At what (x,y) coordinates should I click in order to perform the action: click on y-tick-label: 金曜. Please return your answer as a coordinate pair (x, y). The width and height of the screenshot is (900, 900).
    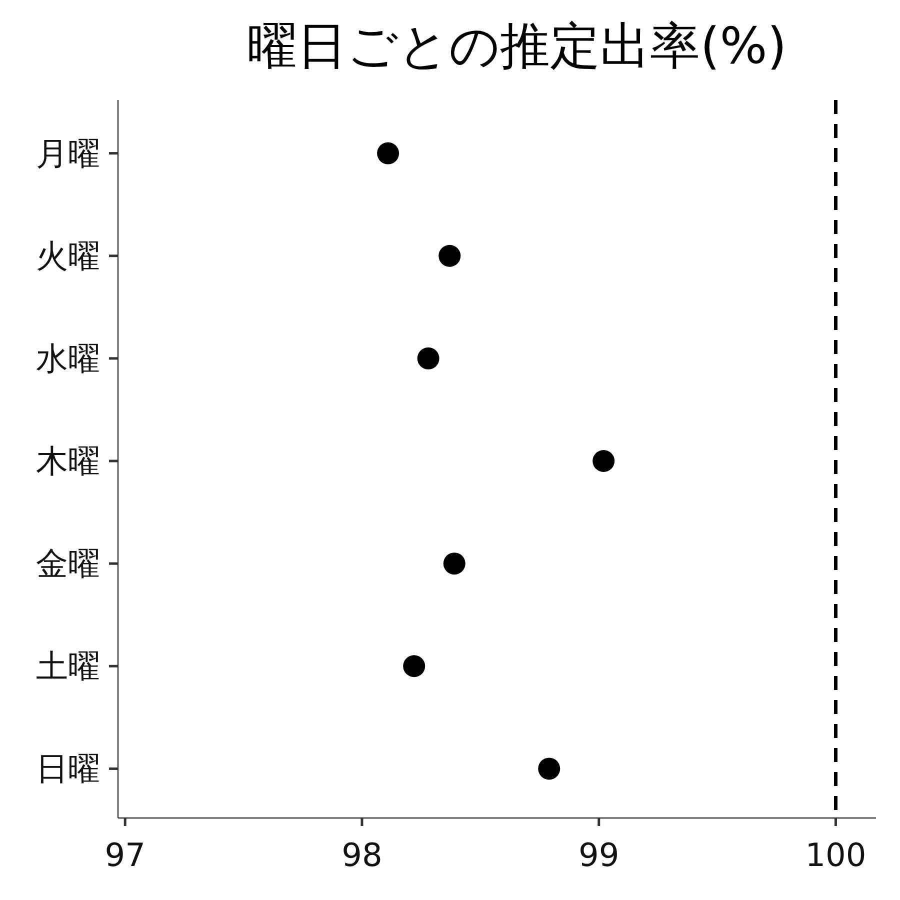
    Looking at the image, I should click on (68, 563).